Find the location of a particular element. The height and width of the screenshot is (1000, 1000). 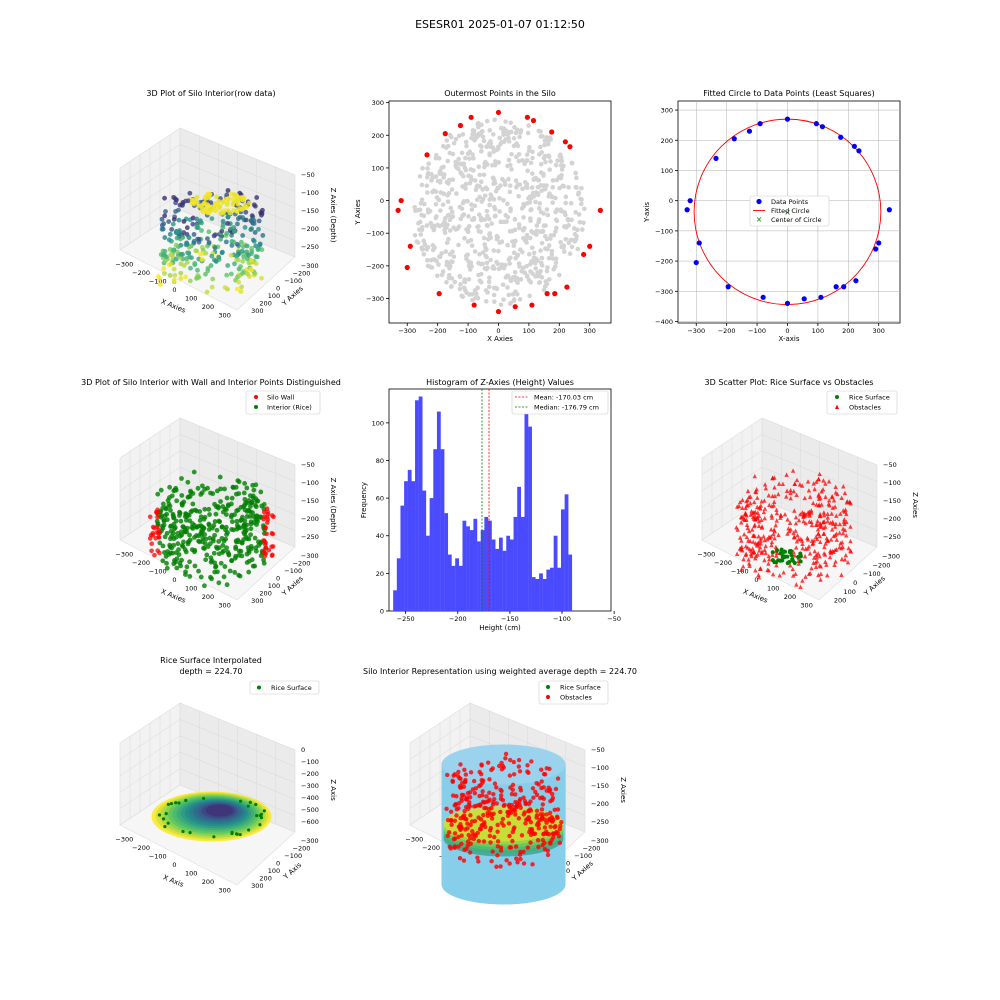

x-tick-label: 0 is located at coordinates (174, 580).